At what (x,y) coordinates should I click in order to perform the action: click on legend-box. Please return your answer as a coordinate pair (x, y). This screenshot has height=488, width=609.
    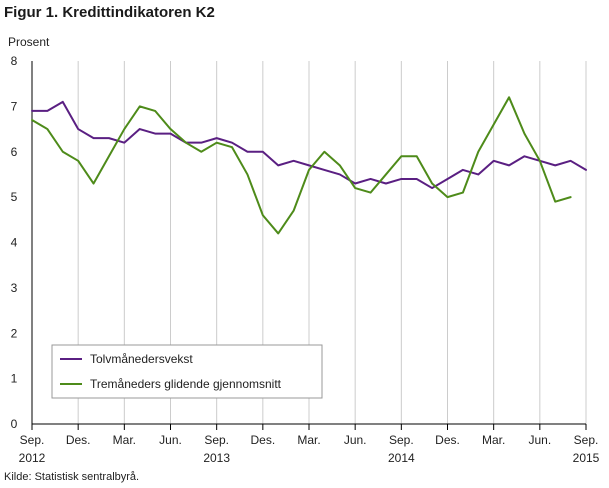
    Looking at the image, I should click on (187, 371).